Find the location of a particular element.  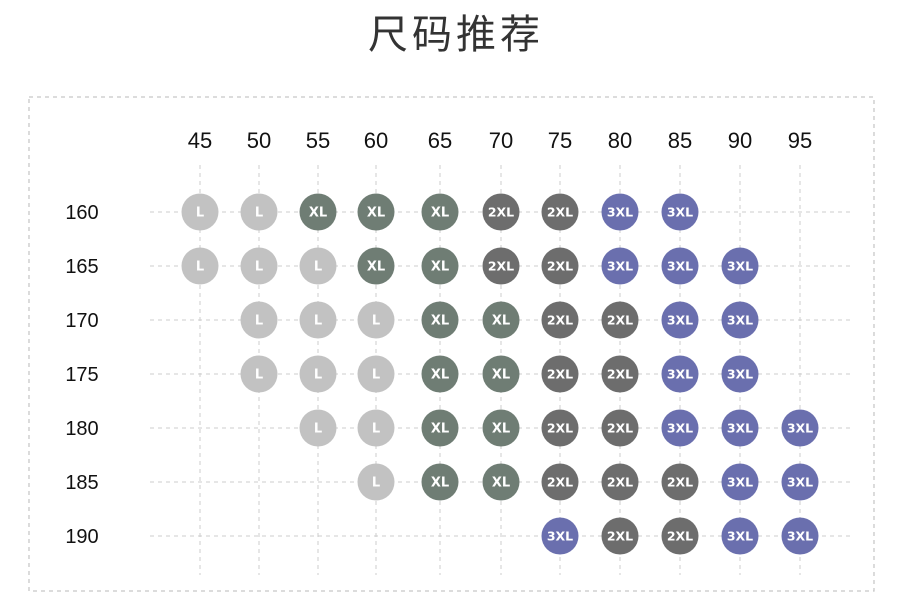

y-tick-label: 185 is located at coordinates (81, 483).